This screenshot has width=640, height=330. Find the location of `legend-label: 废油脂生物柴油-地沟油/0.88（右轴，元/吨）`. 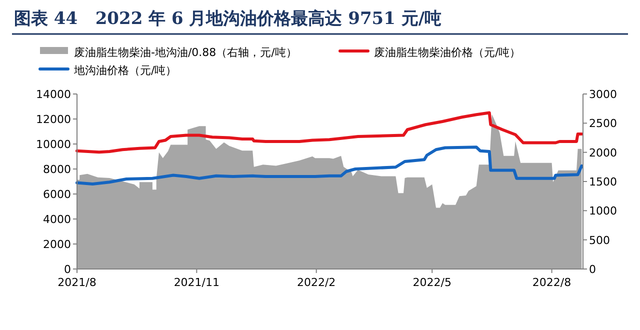

legend-label: 废油脂生物柴油-地沟油/0.88（右轴，元/吨） is located at coordinates (185, 52).